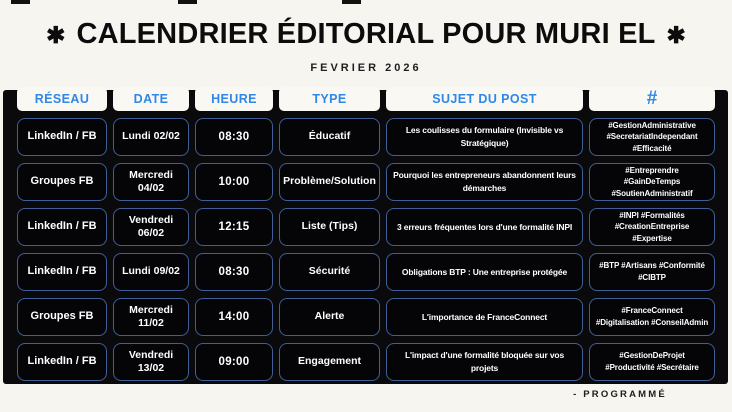 This screenshot has height=412, width=732. What do you see at coordinates (151, 227) in the screenshot?
I see `cell-date: Vendredi 06/02` at bounding box center [151, 227].